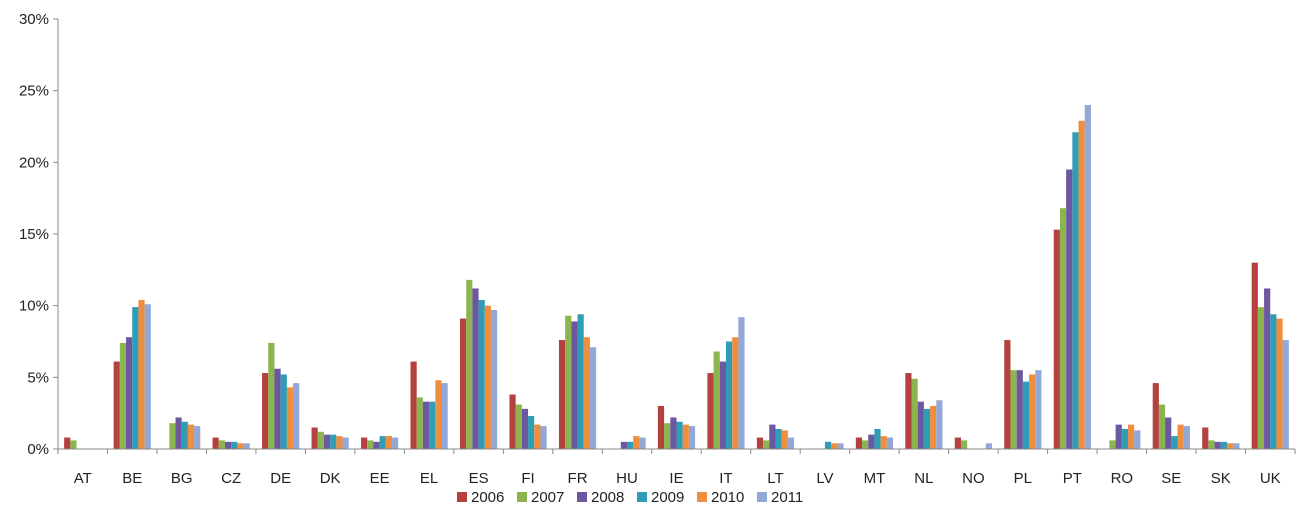  What do you see at coordinates (34, 91) in the screenshot?
I see `y-tick-label: 25%` at bounding box center [34, 91].